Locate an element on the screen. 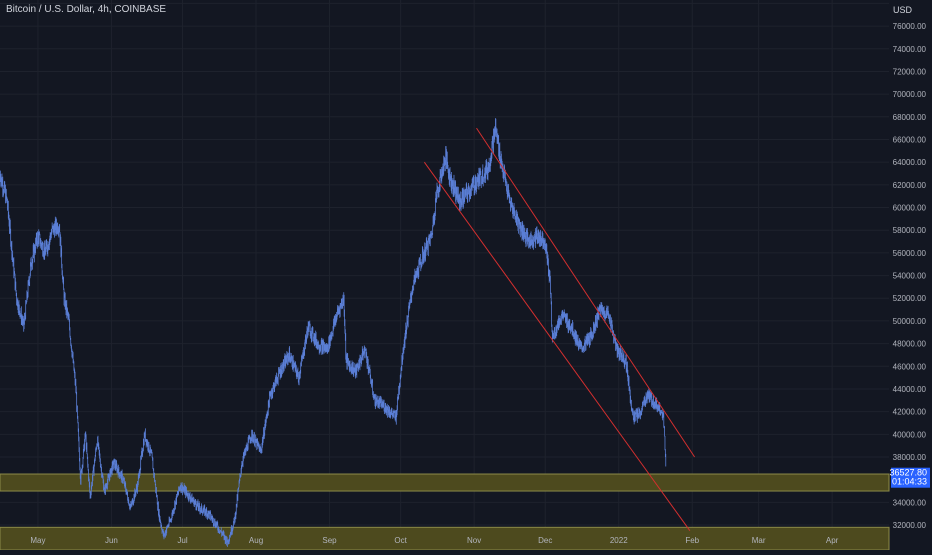 The image size is (932, 555). price-tick-label: 62000.00 is located at coordinates (910, 185).